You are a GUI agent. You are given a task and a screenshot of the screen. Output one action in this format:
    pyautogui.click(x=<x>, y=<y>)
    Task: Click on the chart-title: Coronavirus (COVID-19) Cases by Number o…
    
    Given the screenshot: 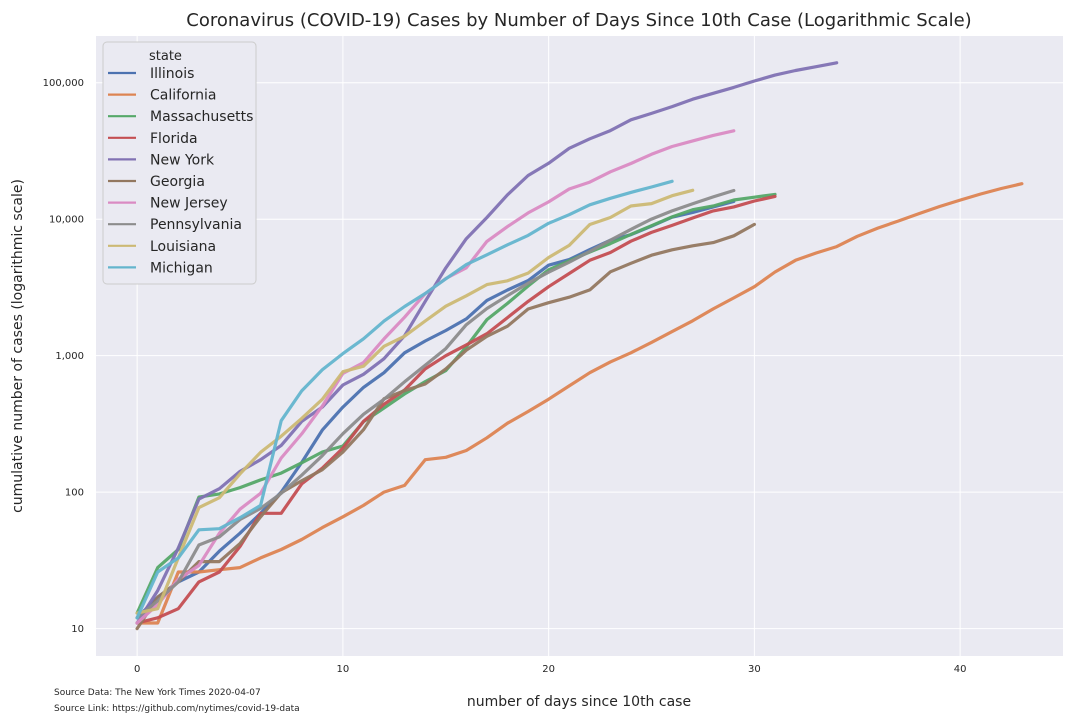 What is the action you would take?
    pyautogui.click(x=578, y=20)
    